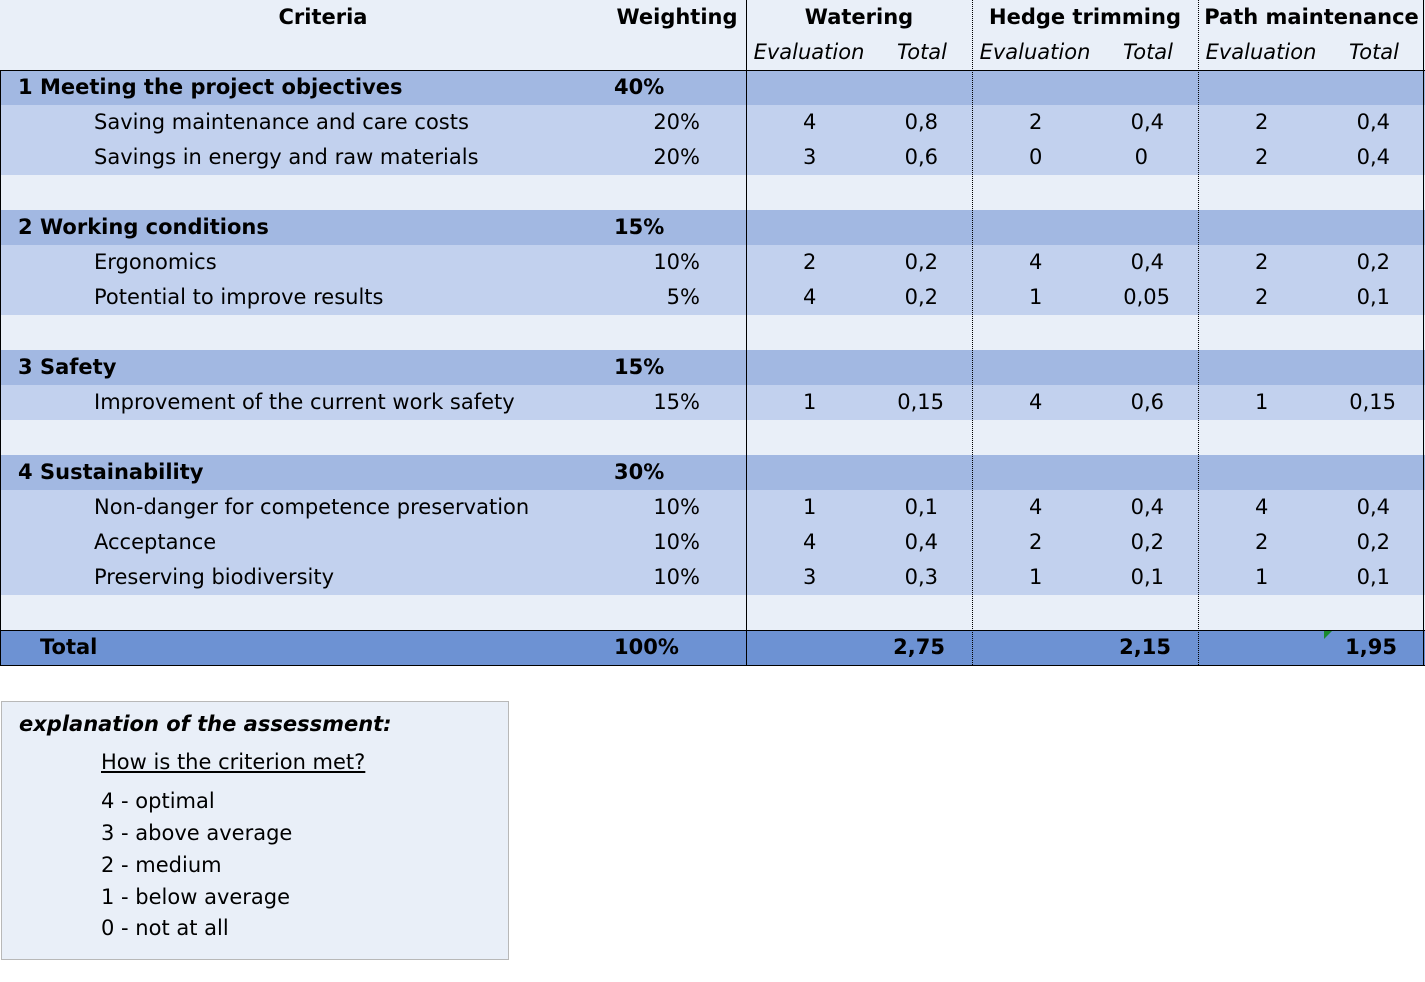 The height and width of the screenshot is (982, 1425). I want to click on legend-subtitle: How is the criterion met?, so click(233, 762).